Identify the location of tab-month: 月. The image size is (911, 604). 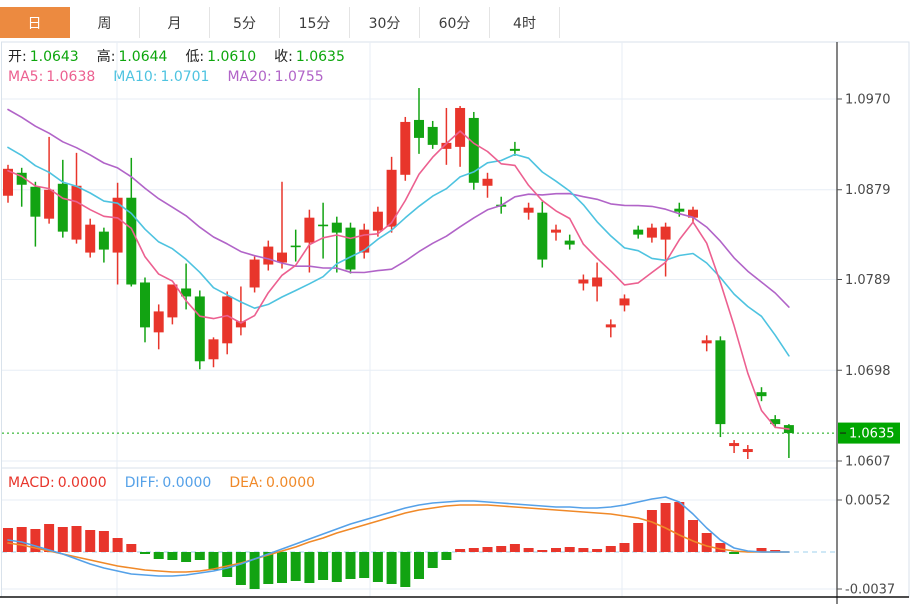
(175, 22).